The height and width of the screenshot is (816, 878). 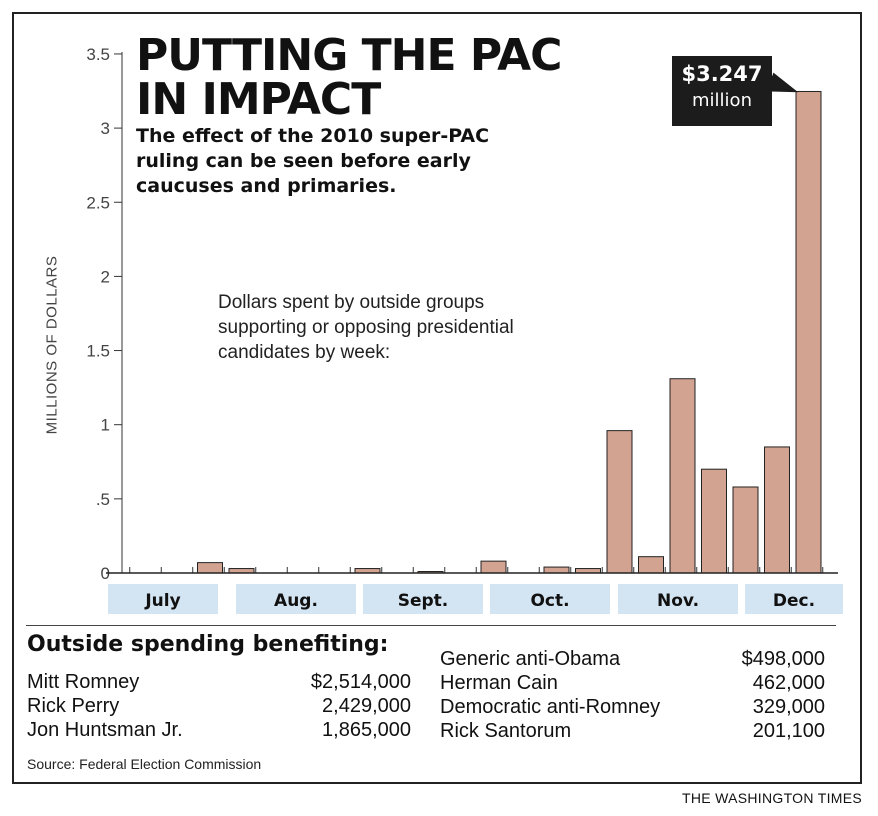 I want to click on spending-amount: 1,865,000, so click(x=366, y=730).